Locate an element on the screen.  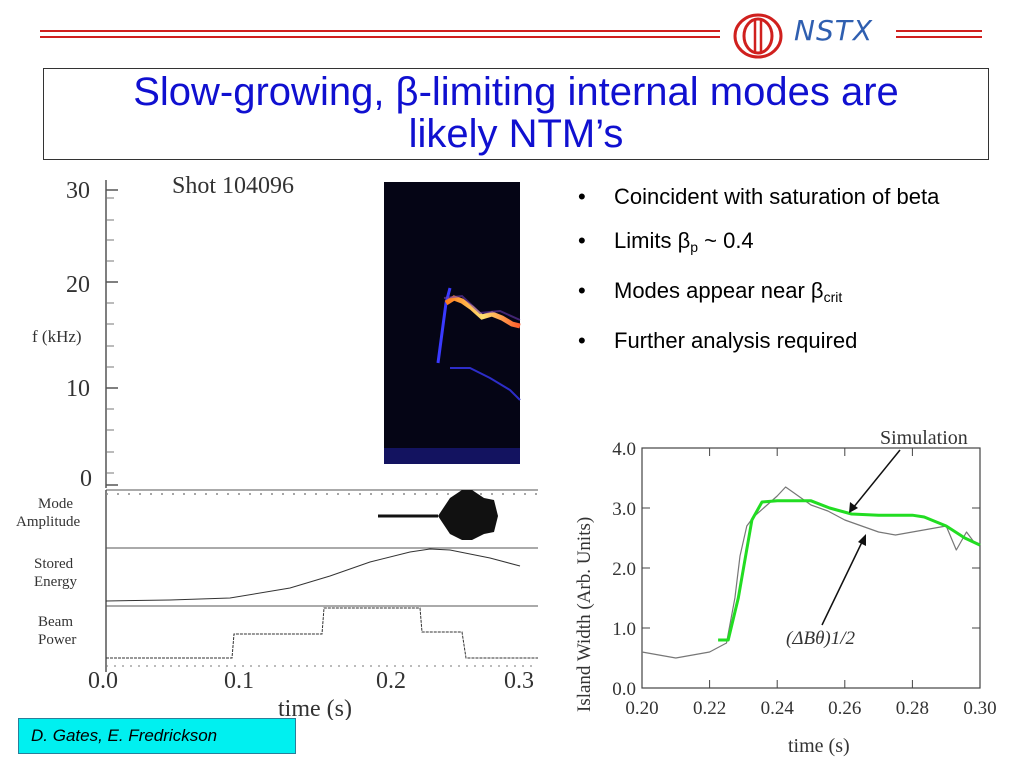
chart-axis-ticks is located at coordinates (811, 568).